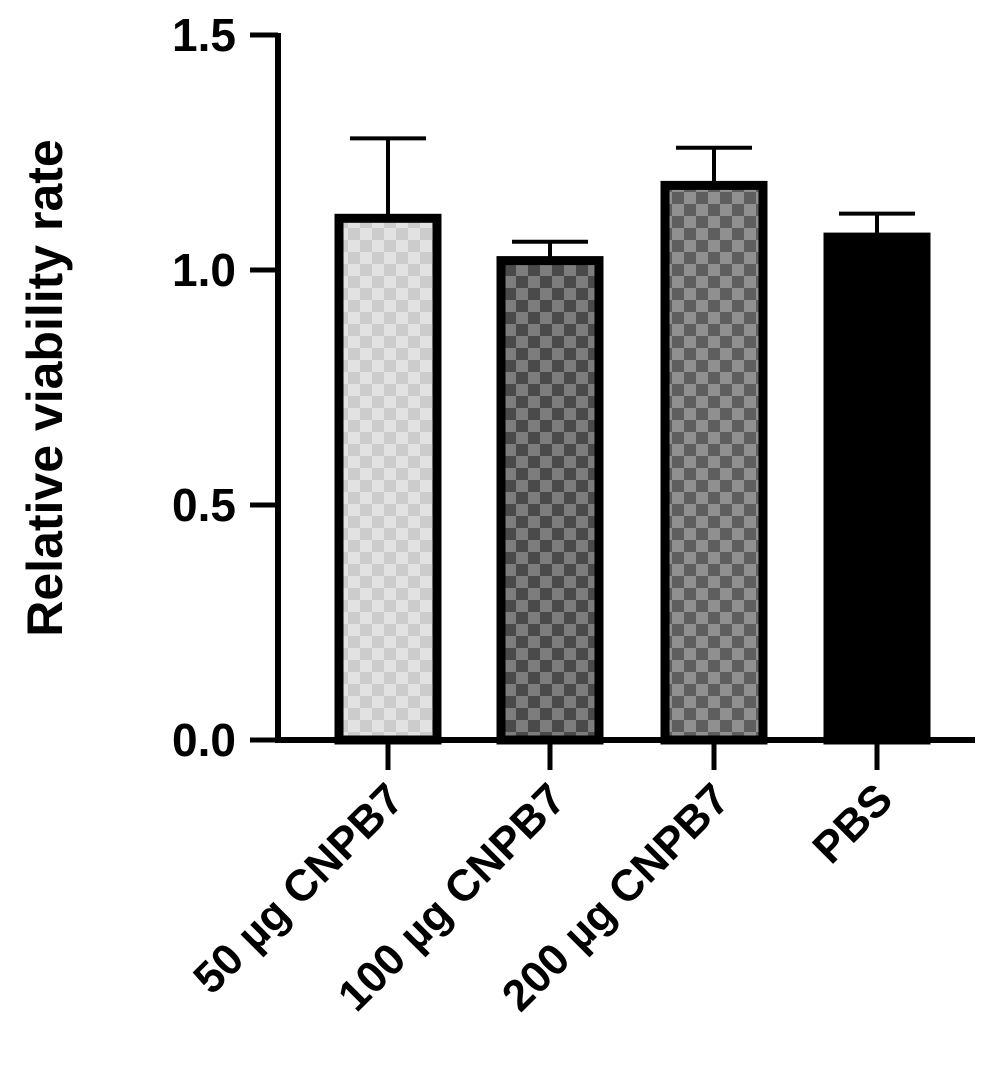  What do you see at coordinates (204, 740) in the screenshot?
I see `y-tick-label-0: 0.0` at bounding box center [204, 740].